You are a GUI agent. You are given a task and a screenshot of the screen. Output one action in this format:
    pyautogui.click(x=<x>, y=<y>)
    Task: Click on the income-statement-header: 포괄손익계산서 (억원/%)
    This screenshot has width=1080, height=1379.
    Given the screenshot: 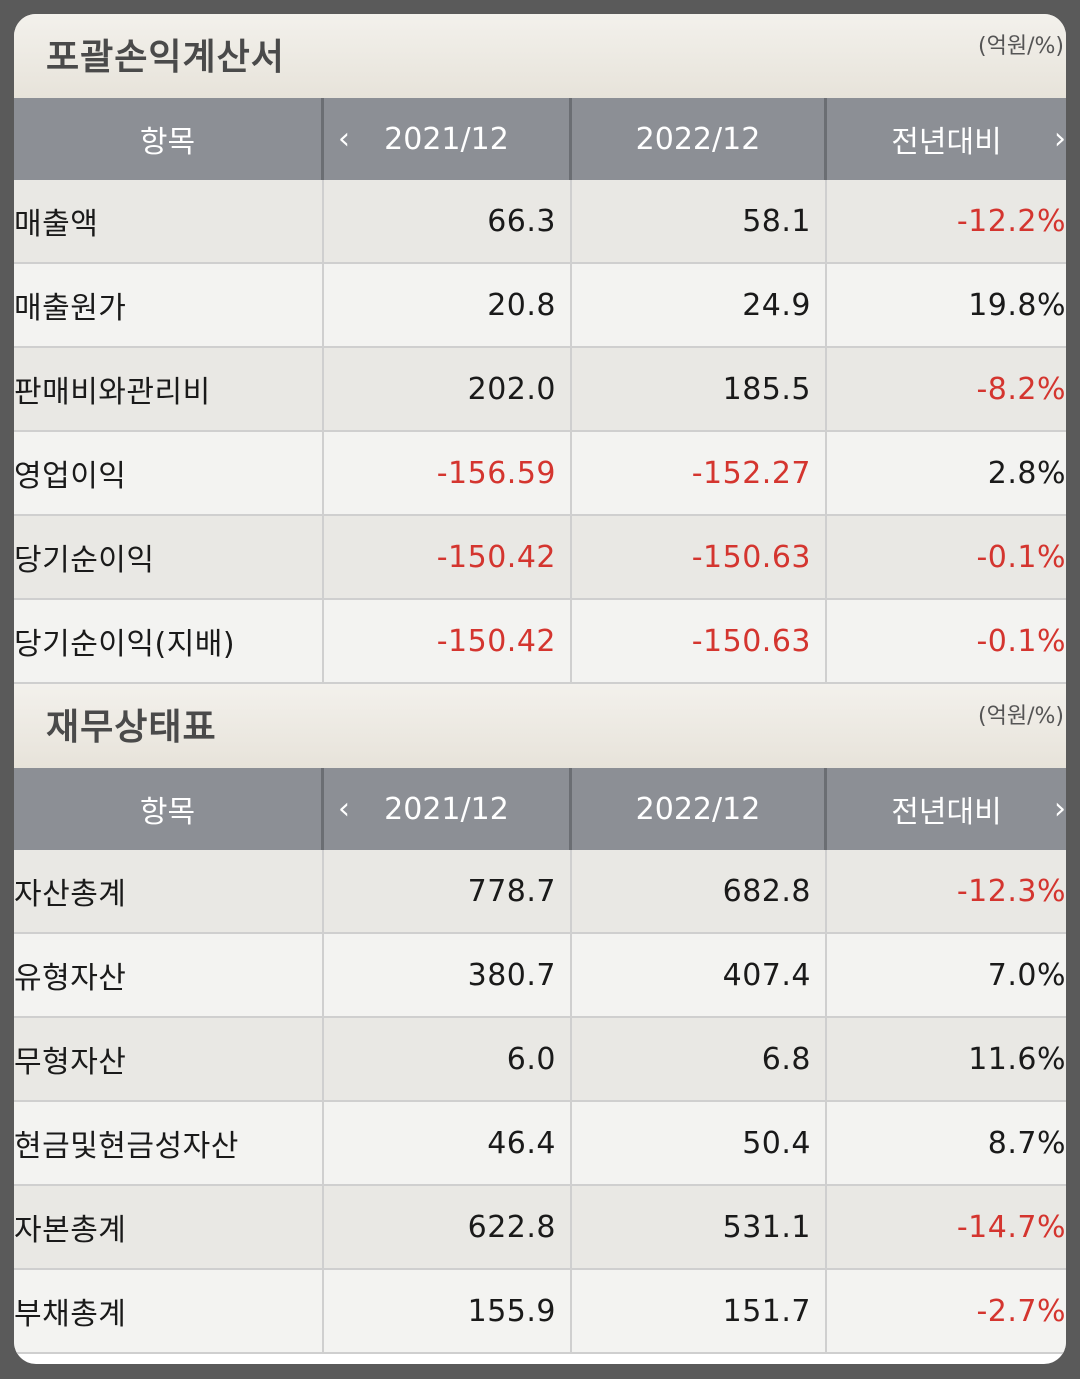 What is the action you would take?
    pyautogui.click(x=540, y=56)
    